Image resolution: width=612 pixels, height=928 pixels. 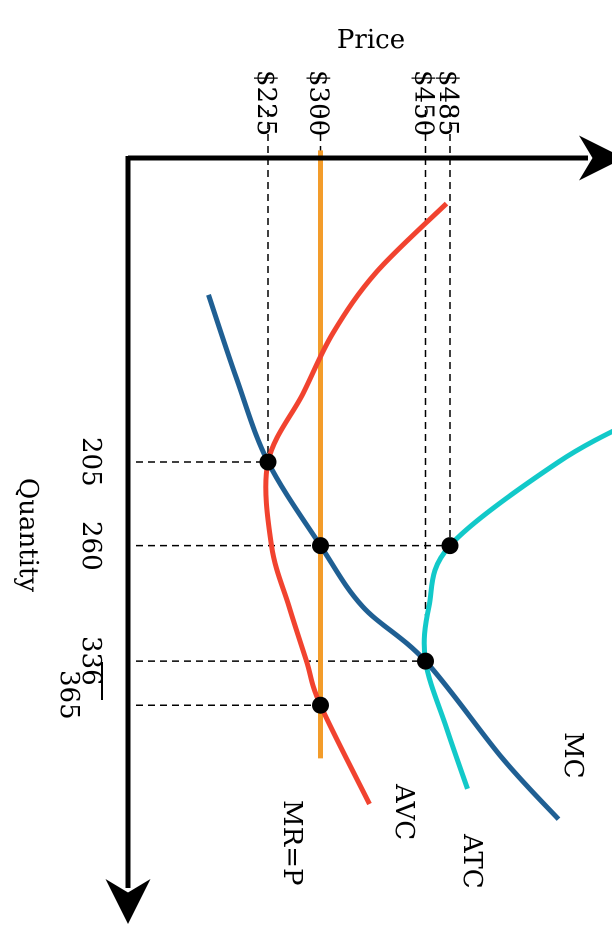 I want to click on series-label-mc-curve: MC, so click(x=573, y=755).